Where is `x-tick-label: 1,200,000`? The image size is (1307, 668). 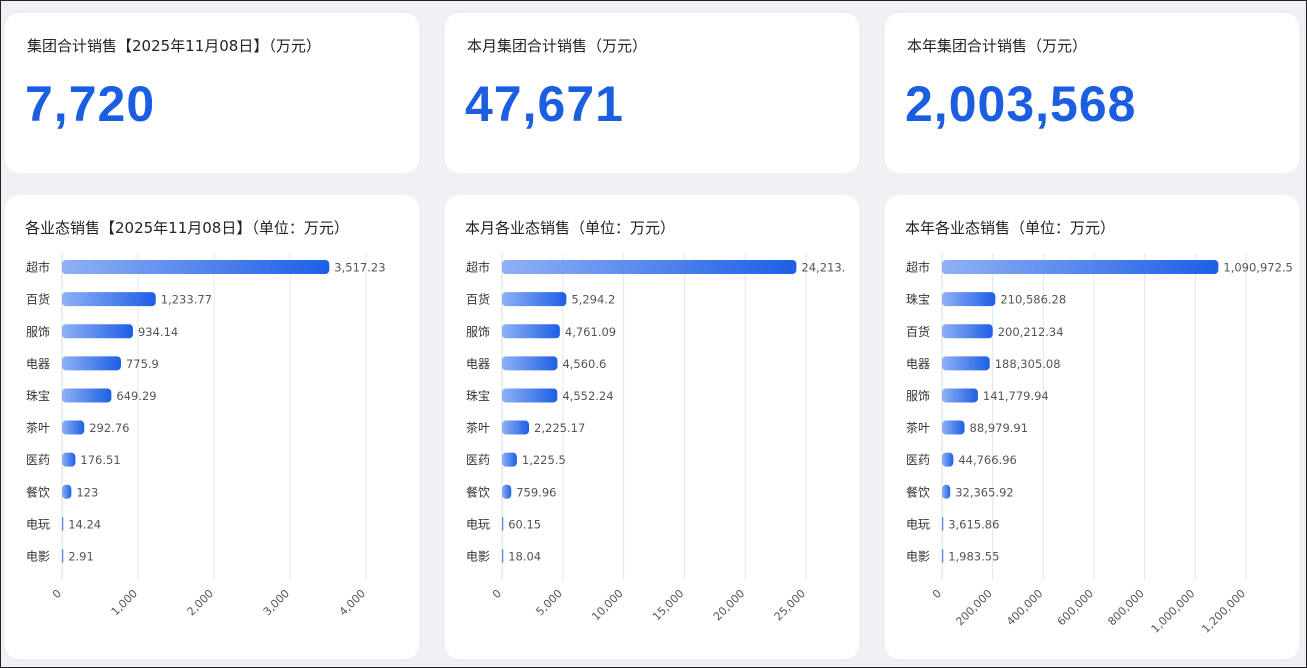 x-tick-label: 1,200,000 is located at coordinates (1223, 611).